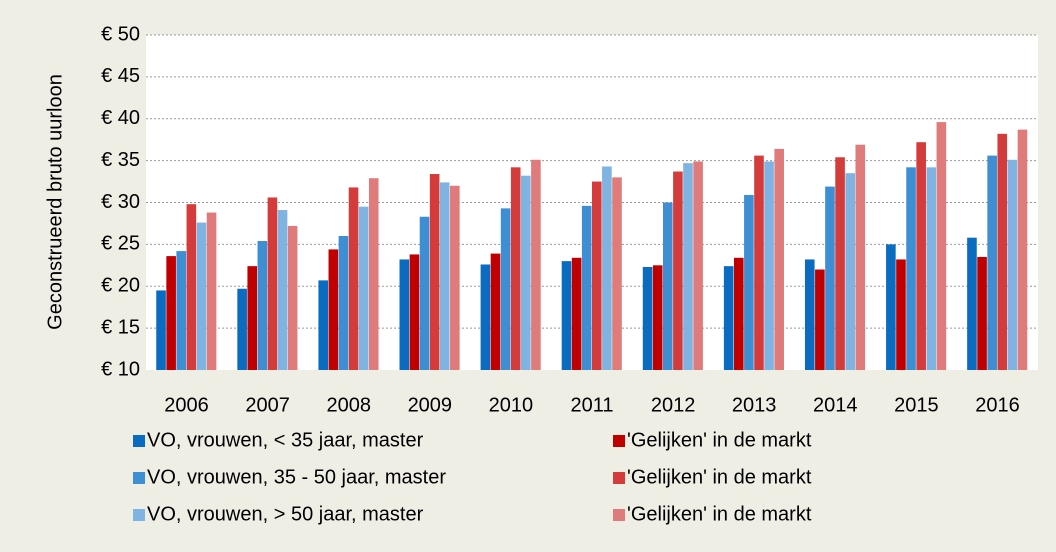  I want to click on x-tick-label: 2014, so click(835, 405).